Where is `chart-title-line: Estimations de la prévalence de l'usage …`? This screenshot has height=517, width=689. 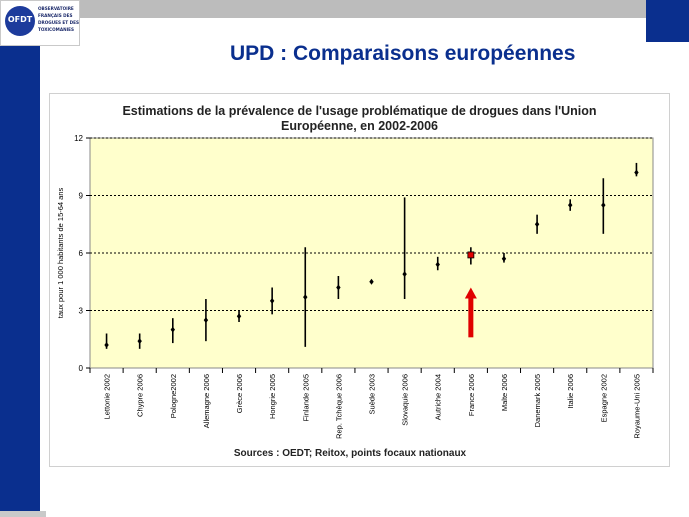 chart-title-line: Estimations de la prévalence de l'usage … is located at coordinates (359, 111).